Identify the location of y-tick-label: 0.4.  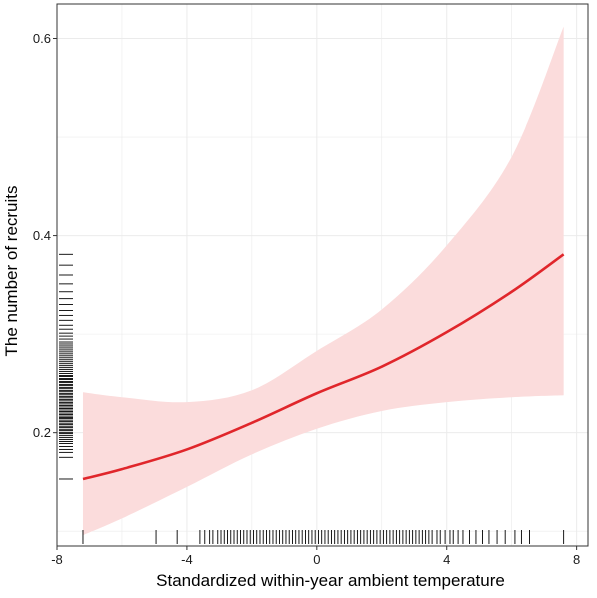
(42, 235).